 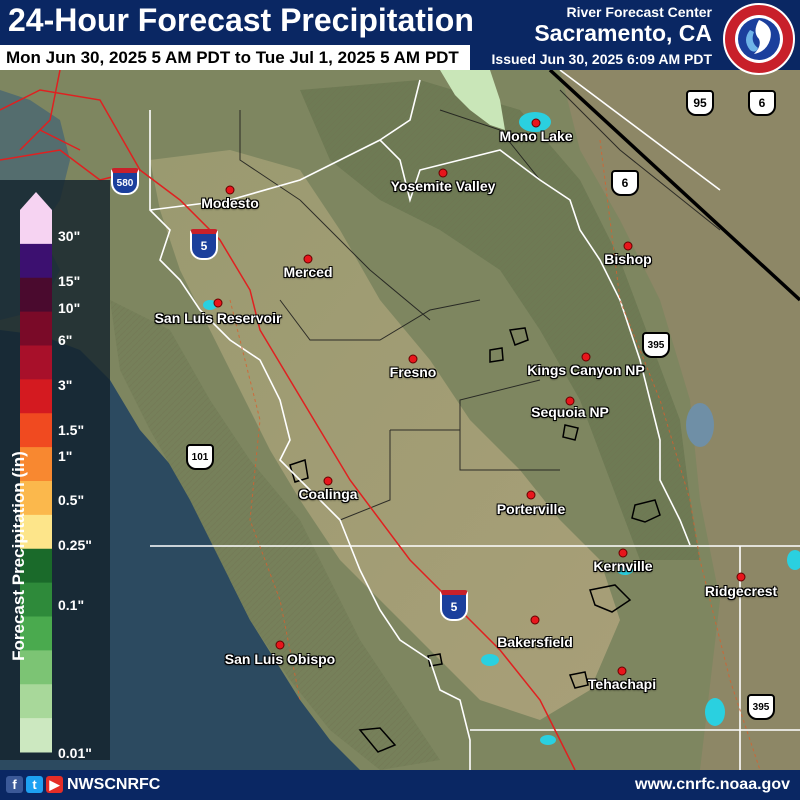 What do you see at coordinates (535, 642) in the screenshot?
I see `city-label: Bakersfield` at bounding box center [535, 642].